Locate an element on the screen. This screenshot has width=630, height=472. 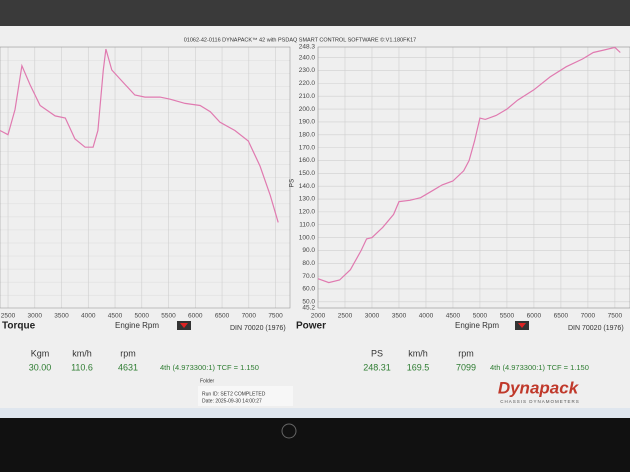
y-tick-label: 80.0 is located at coordinates (308, 263).